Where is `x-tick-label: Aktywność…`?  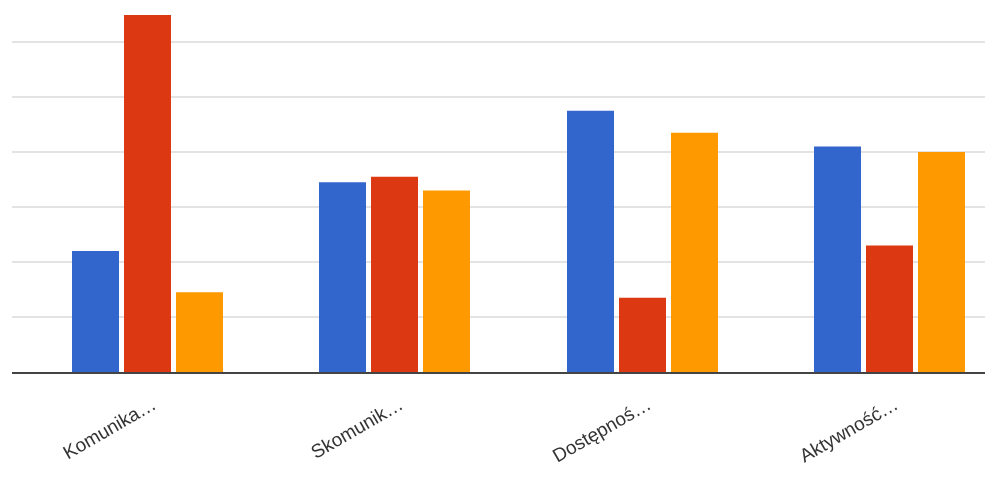 x-tick-label: Aktywność… is located at coordinates (849, 430).